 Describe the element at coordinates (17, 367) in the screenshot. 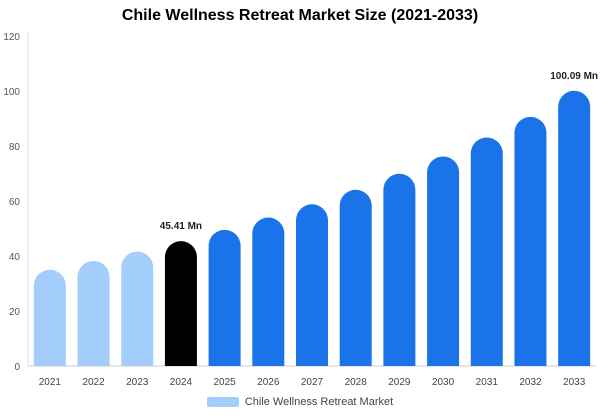

I see `y-tick-label: 0` at that location.